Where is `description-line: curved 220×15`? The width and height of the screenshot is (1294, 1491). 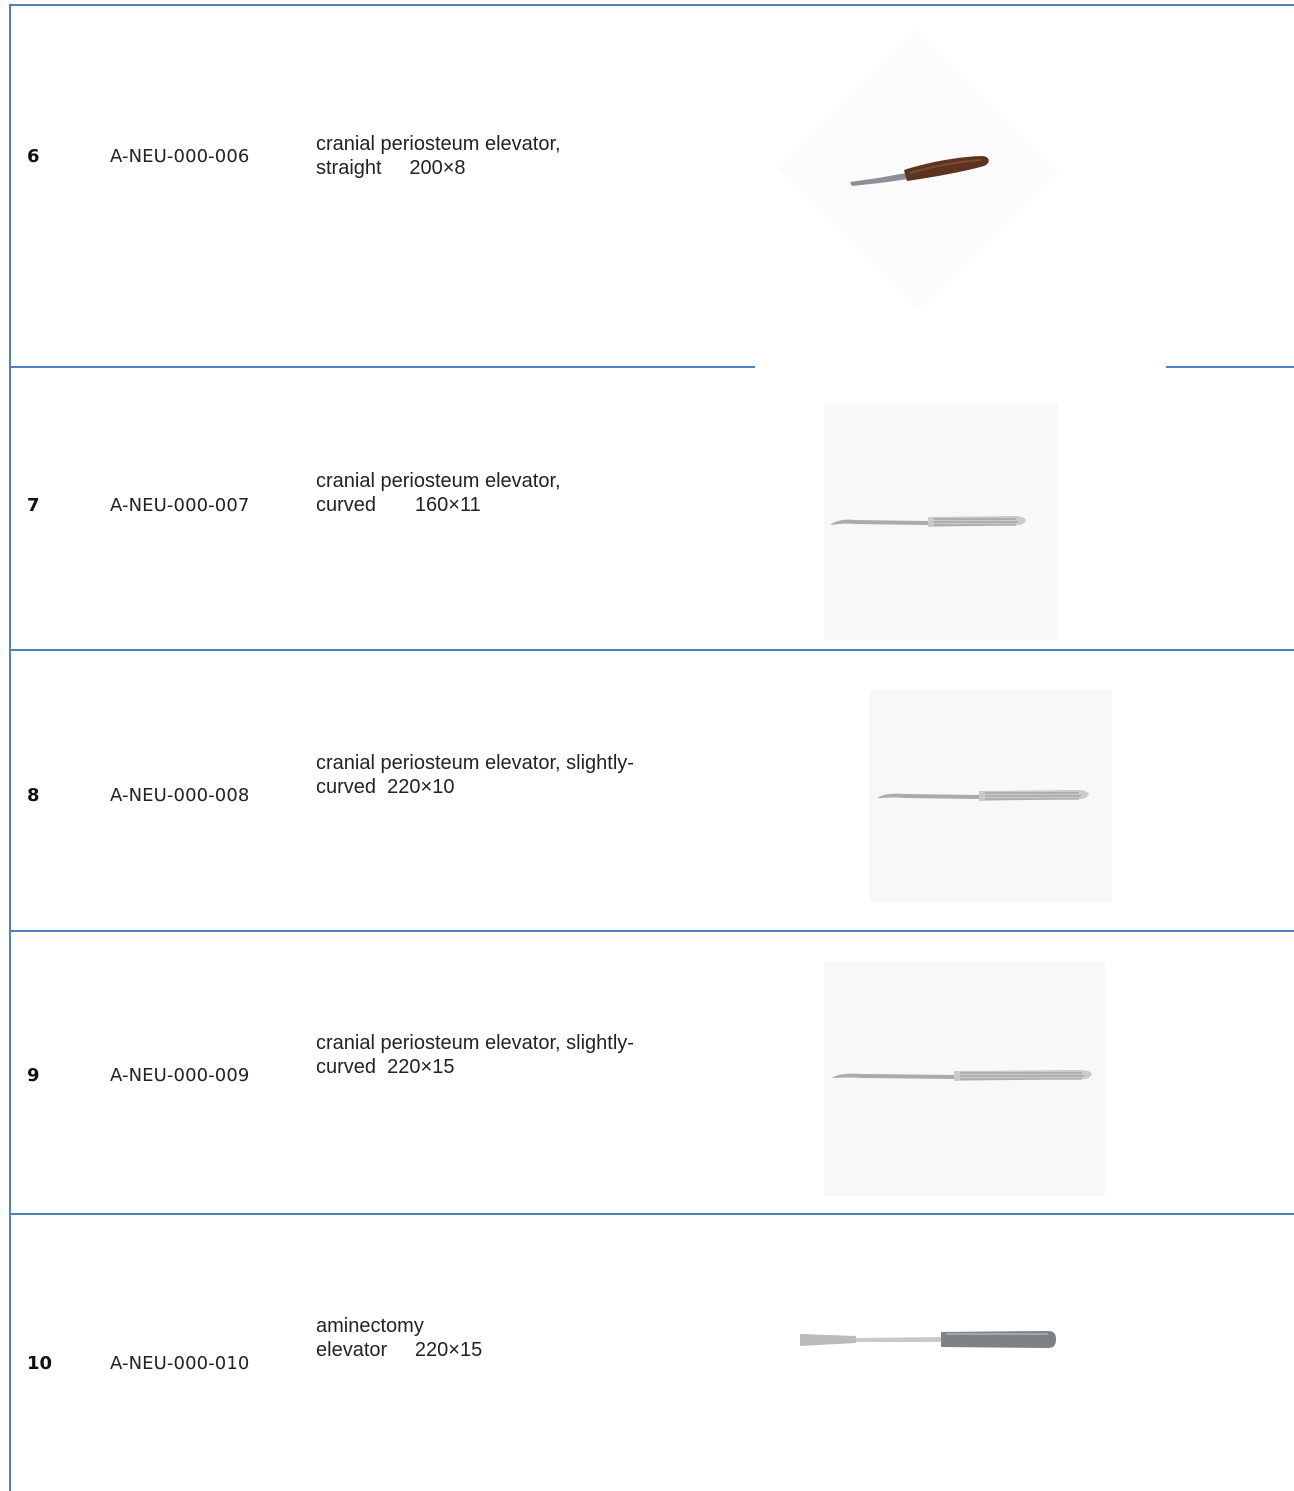
description-line: curved 220×15 is located at coordinates (385, 1067).